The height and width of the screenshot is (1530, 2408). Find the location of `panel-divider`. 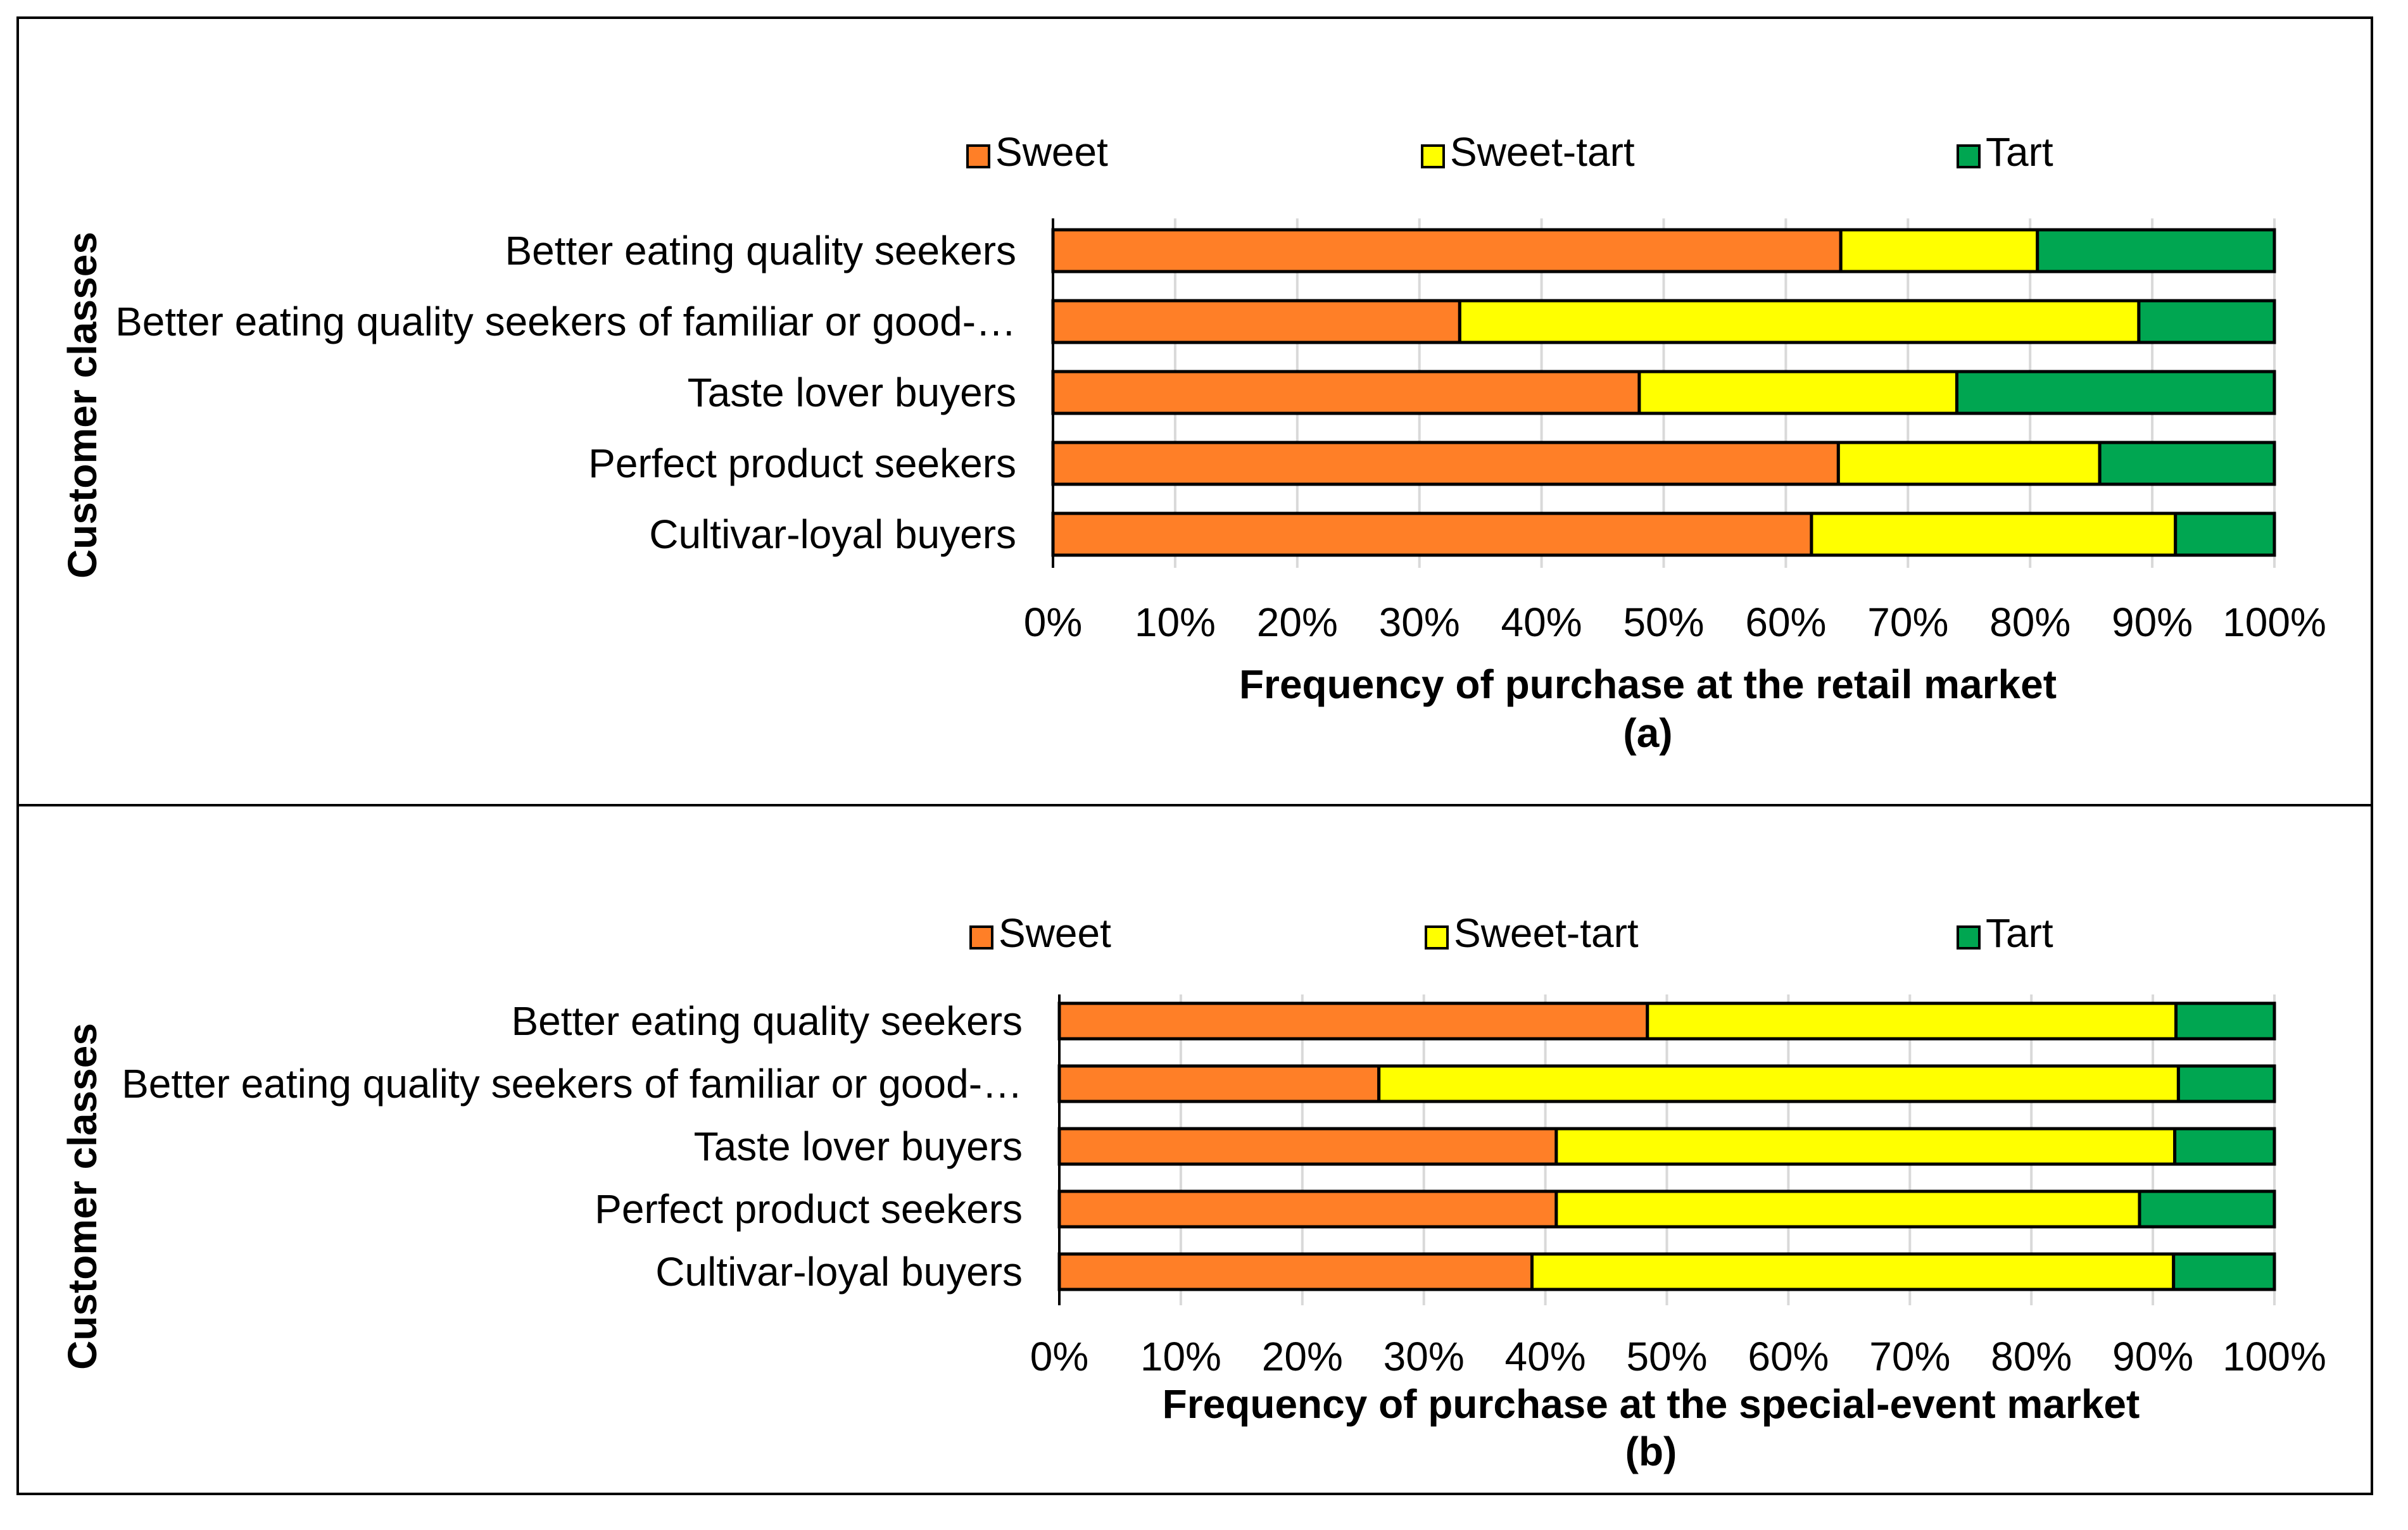

panel-divider is located at coordinates (1194, 805).